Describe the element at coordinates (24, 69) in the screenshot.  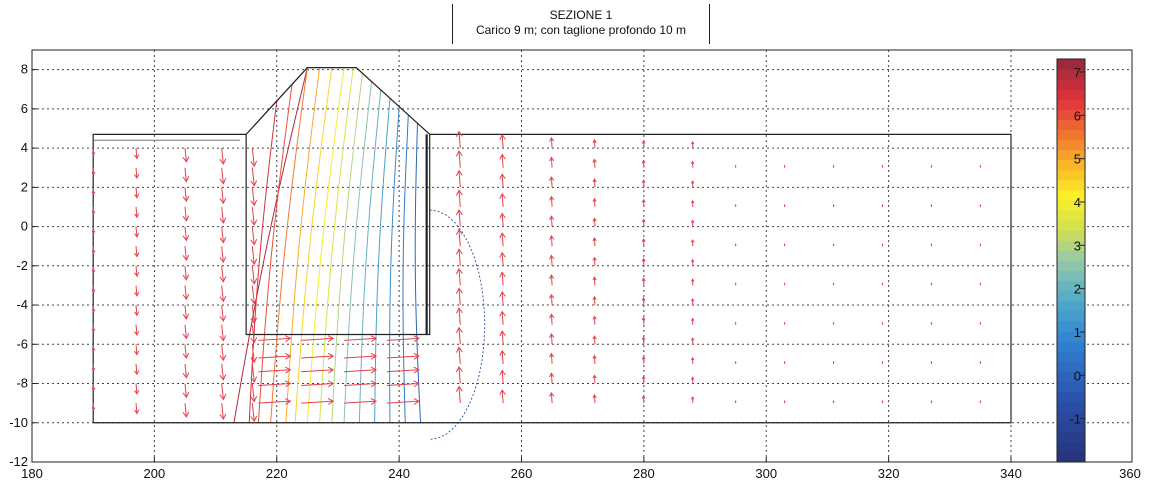
I see `y-tick-label: 8` at that location.